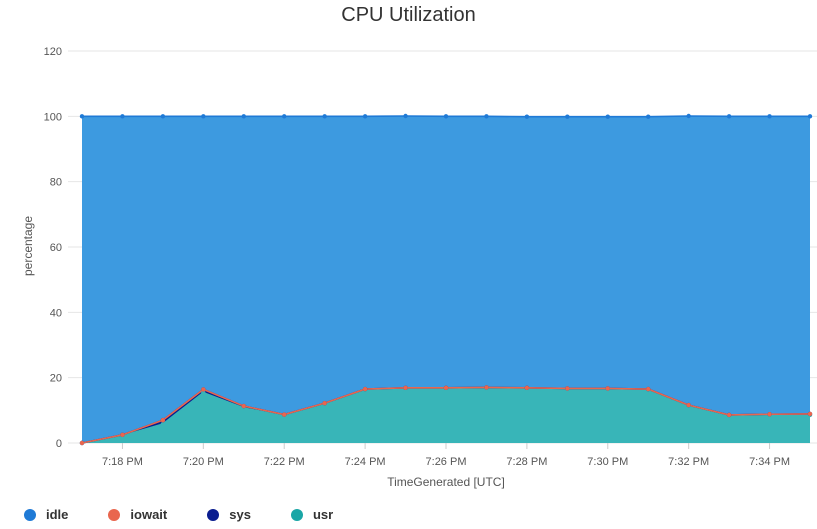 The width and height of the screenshot is (817, 529). I want to click on legend-usr-label: usr, so click(323, 514).